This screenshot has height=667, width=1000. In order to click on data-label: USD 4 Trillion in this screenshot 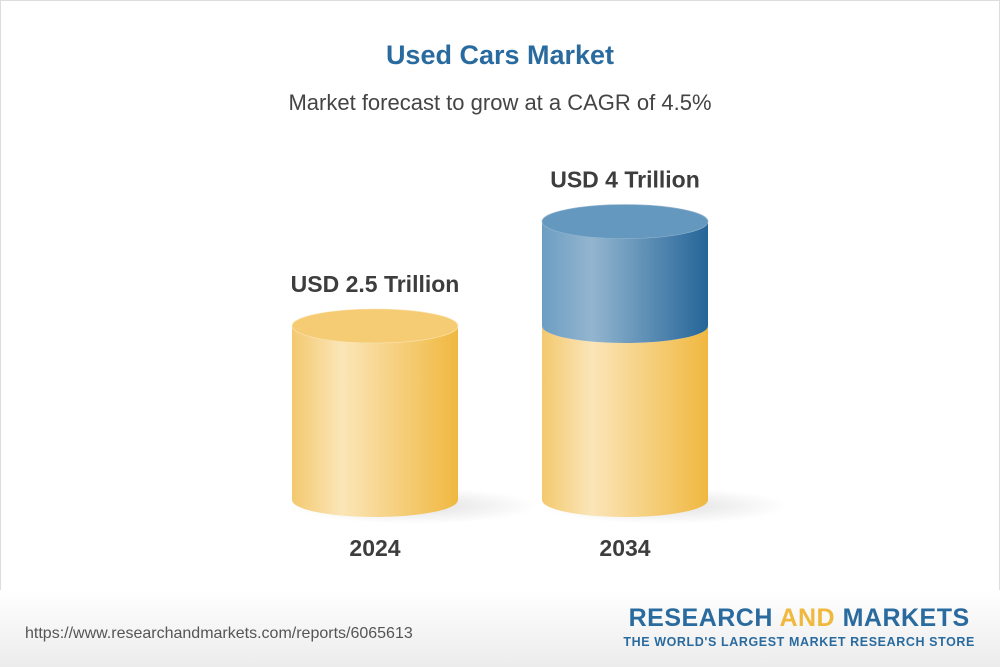, I will do `click(625, 180)`.